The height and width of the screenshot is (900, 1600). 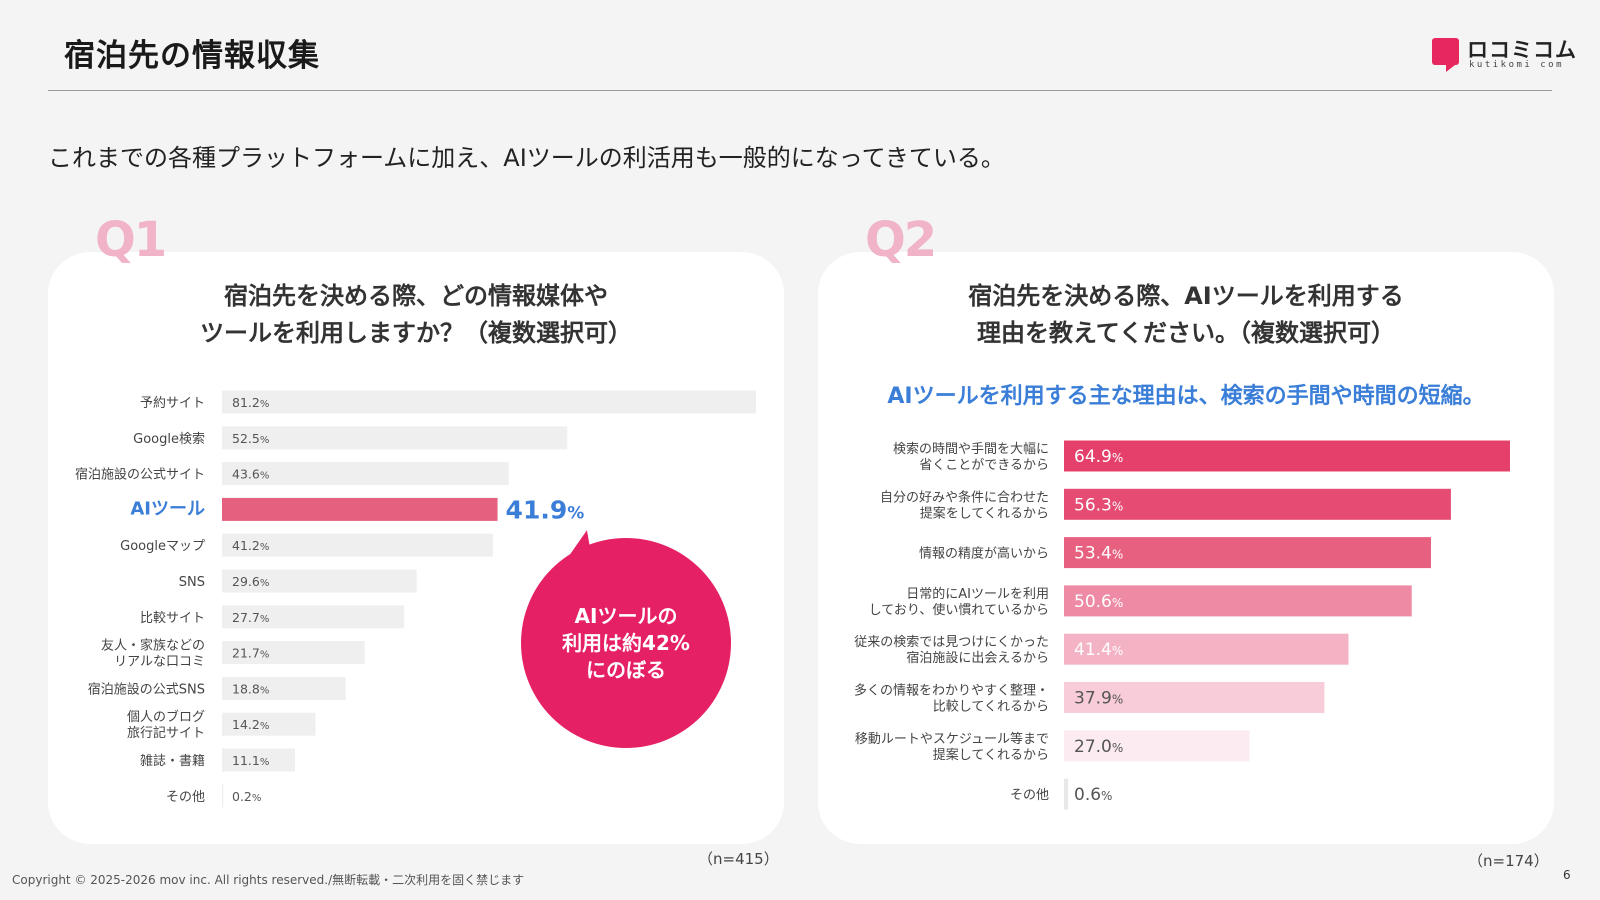 I want to click on q1-callout-text: AIツールの 利用は約42% にのぼる, so click(x=626, y=642).